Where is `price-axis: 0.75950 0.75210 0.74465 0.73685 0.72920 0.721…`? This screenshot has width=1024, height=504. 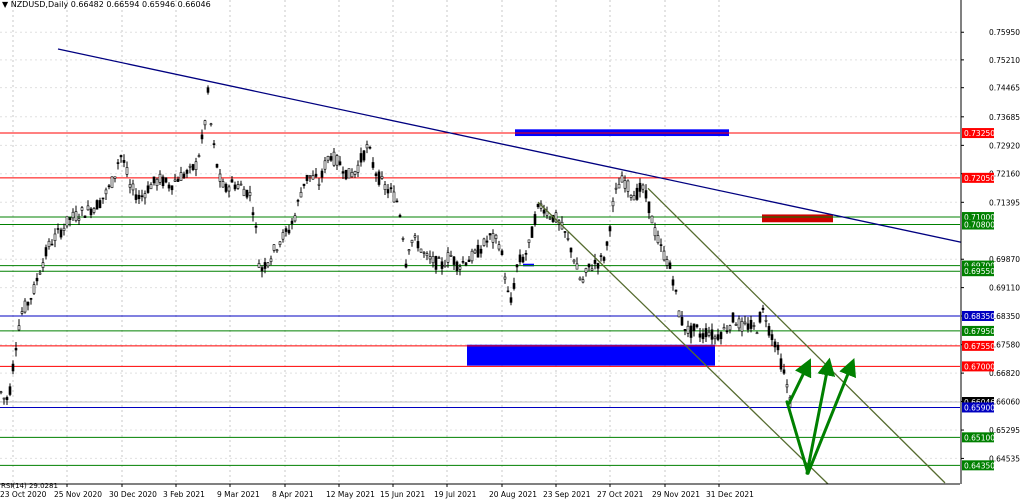
price-axis: 0.75950 0.75210 0.74465 0.73685 0.72920 0.721… is located at coordinates (992, 242).